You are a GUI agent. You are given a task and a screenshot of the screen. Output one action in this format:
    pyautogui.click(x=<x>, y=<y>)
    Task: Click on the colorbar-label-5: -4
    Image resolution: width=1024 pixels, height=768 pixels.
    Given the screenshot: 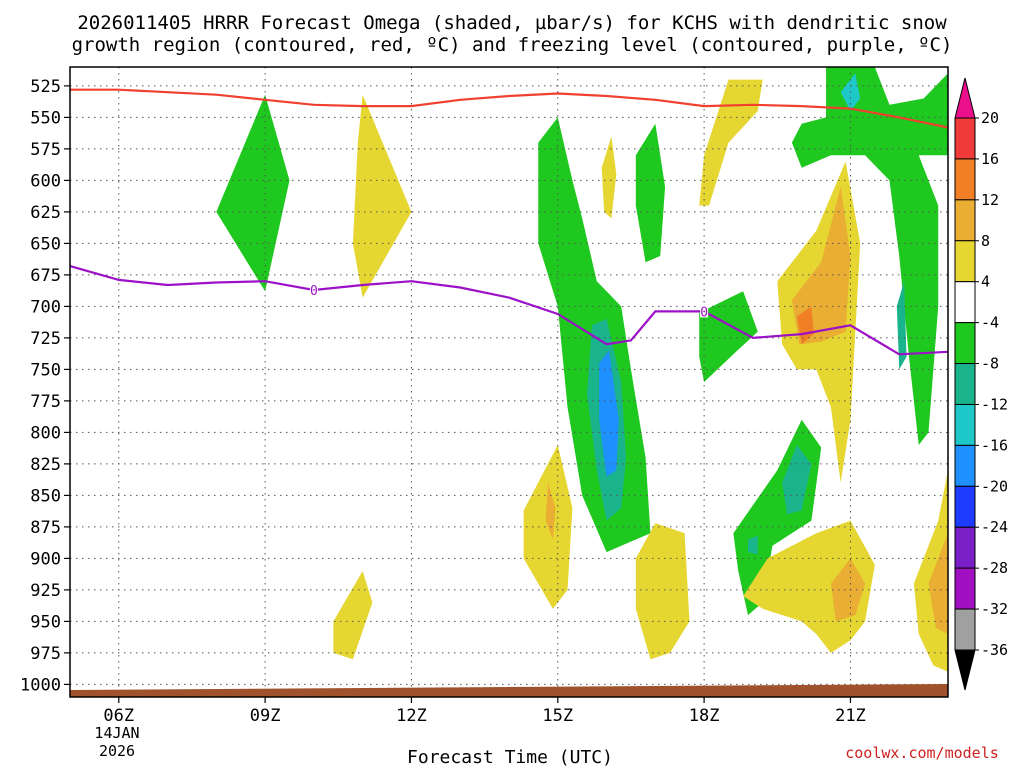 What is the action you would take?
    pyautogui.click(x=990, y=323)
    